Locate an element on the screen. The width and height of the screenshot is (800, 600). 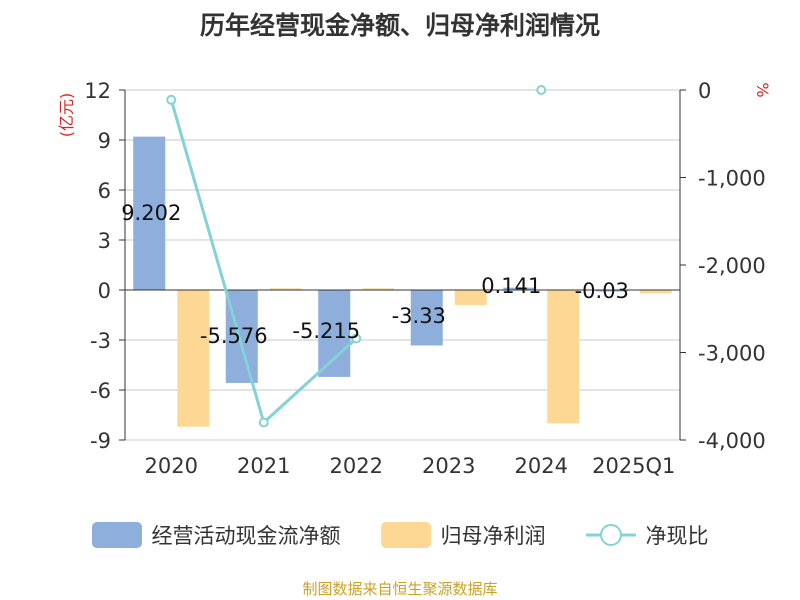
right-tick-label: 0 is located at coordinates (704, 91).